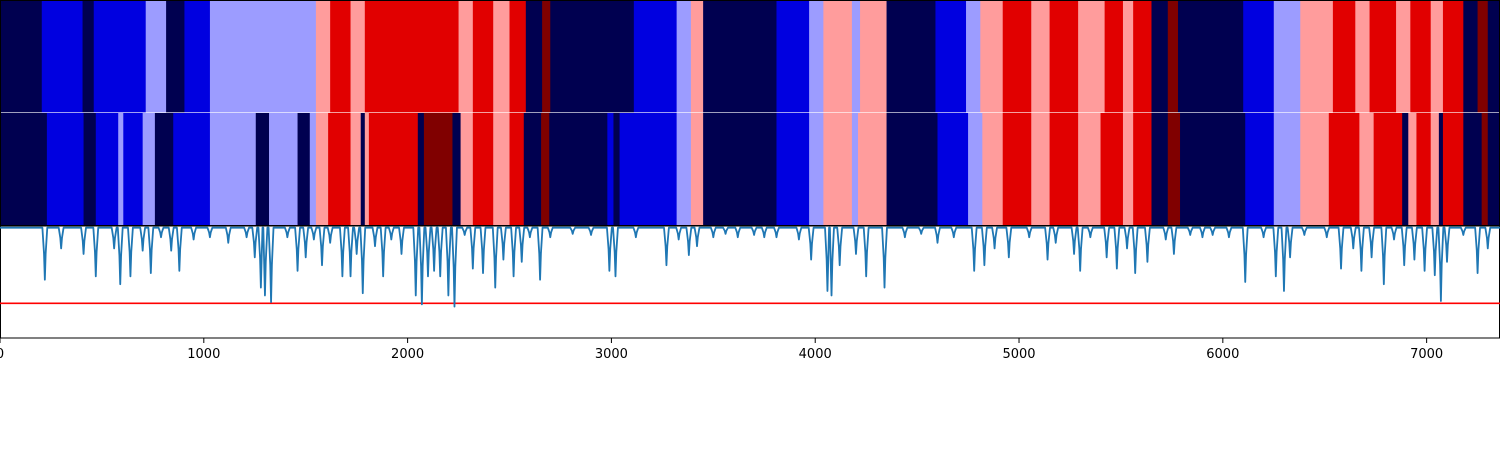 The image size is (1500, 450). Describe the element at coordinates (815, 354) in the screenshot. I see `x-tick-label: 4000` at that location.